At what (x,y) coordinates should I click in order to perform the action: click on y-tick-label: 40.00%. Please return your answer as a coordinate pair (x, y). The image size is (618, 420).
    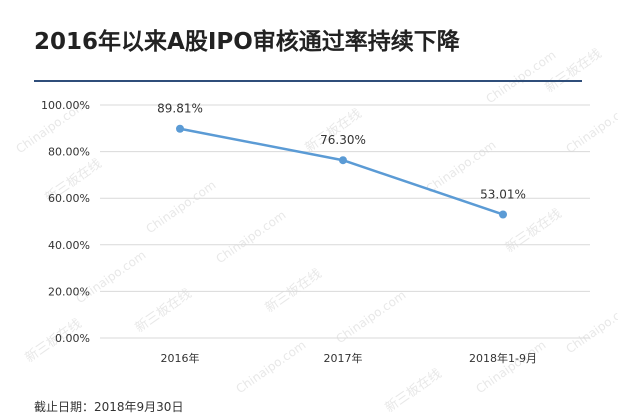
    Looking at the image, I should click on (69, 245).